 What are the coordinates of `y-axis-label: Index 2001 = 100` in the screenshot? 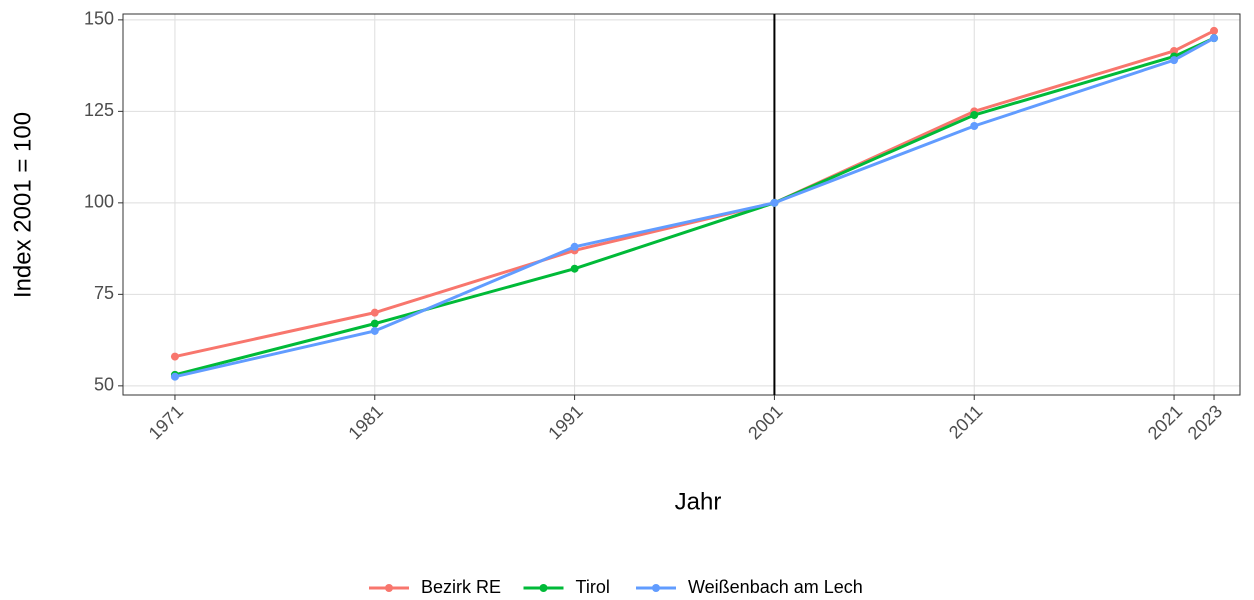 It's located at (22, 205).